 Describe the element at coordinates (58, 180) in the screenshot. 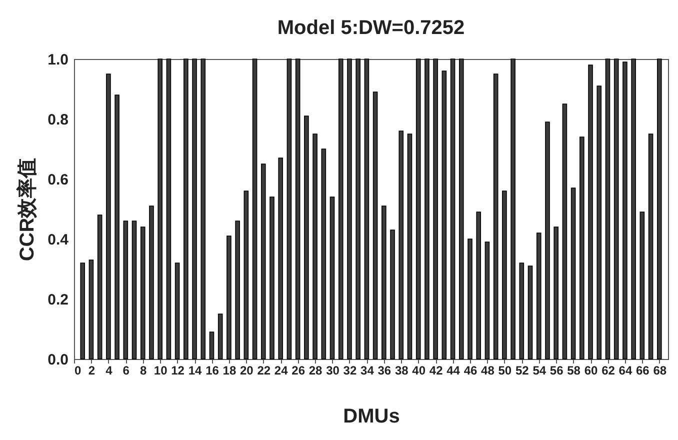

I see `y-tick-label: 0.6` at that location.